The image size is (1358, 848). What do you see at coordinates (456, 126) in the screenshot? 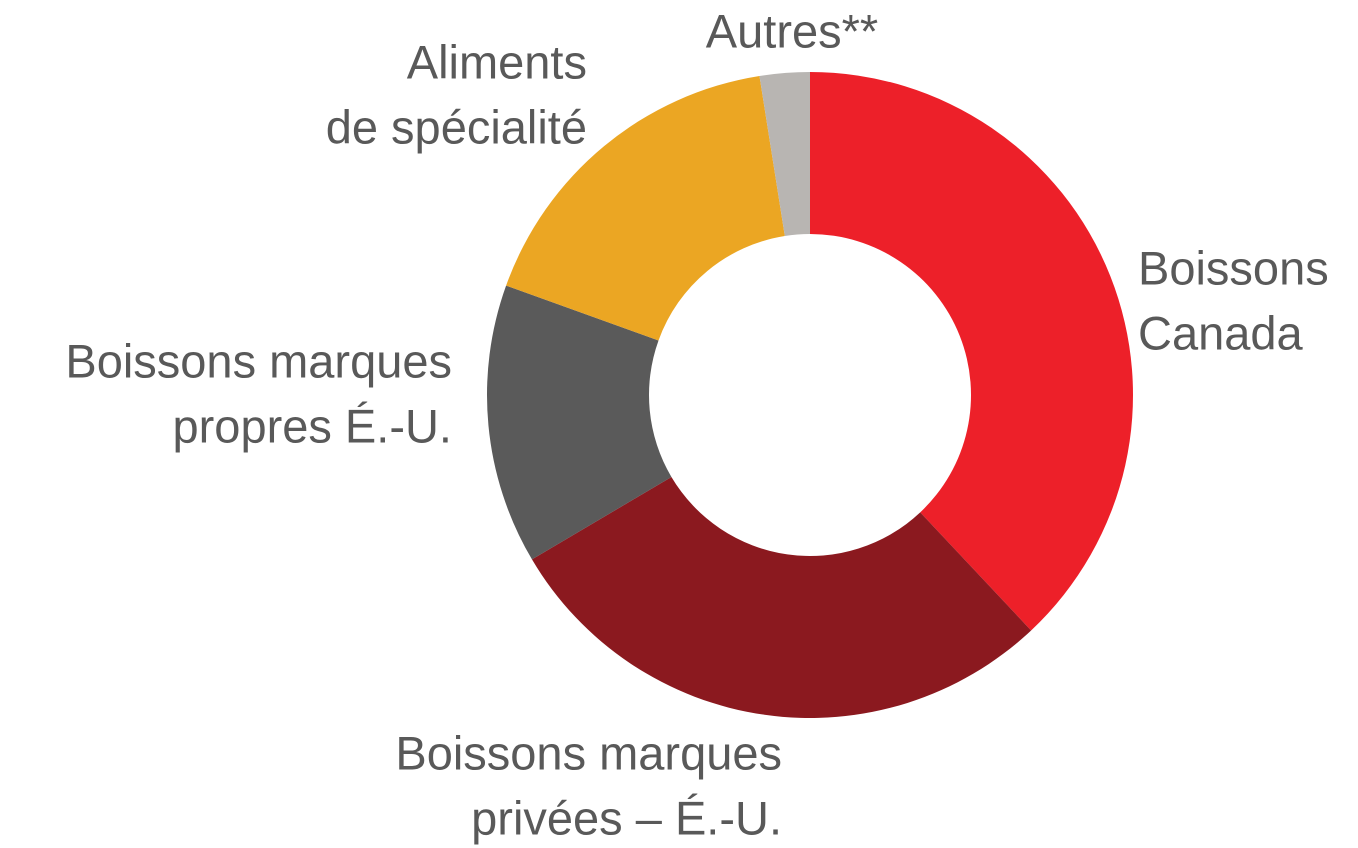
I see `slice-label: de spécialité` at bounding box center [456, 126].